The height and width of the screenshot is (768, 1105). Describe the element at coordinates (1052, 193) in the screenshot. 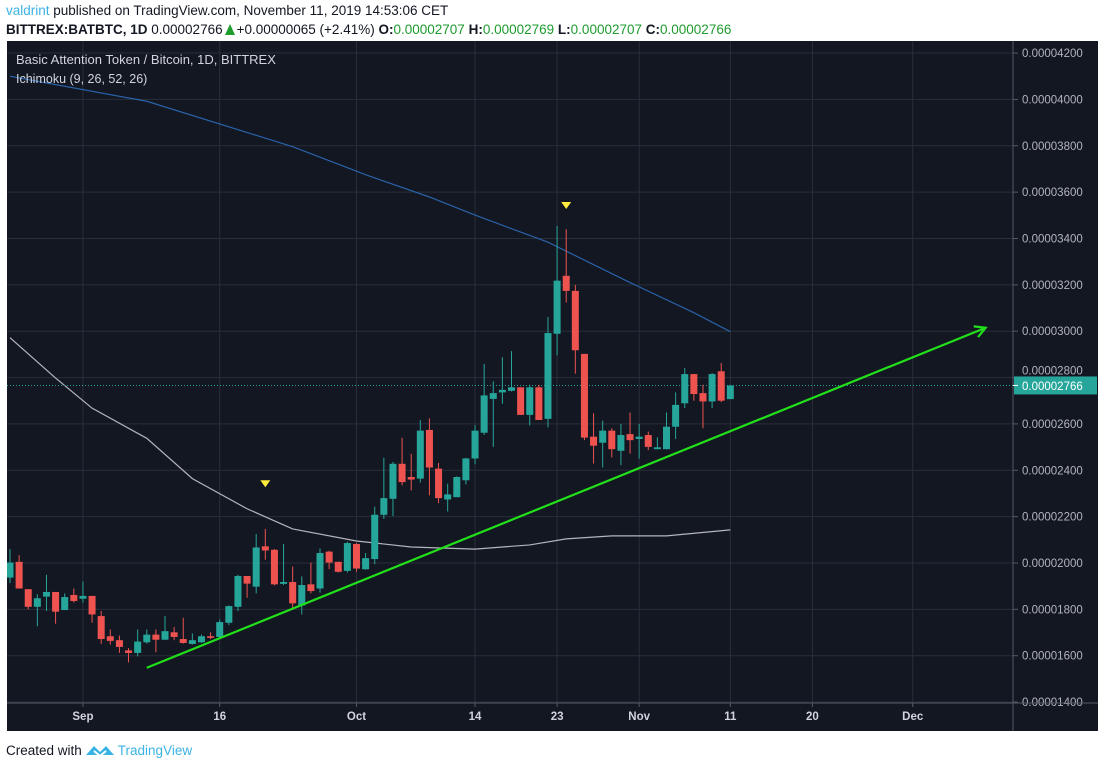

I see `y-tick-label: 0.00003600` at that location.